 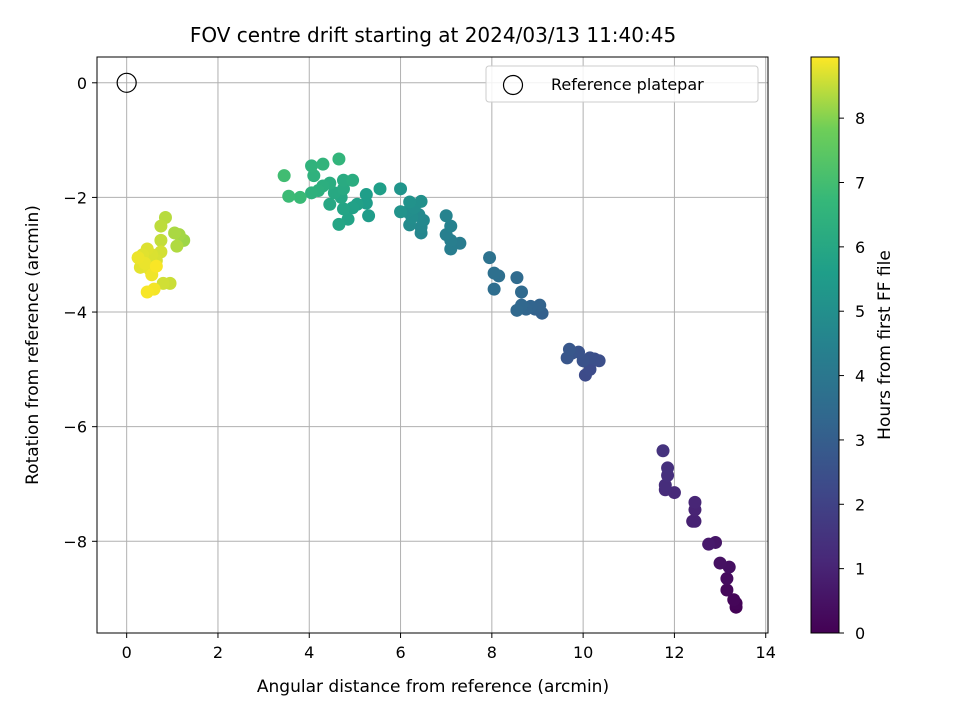 What do you see at coordinates (825, 345) in the screenshot?
I see `colorbar-gradient` at bounding box center [825, 345].